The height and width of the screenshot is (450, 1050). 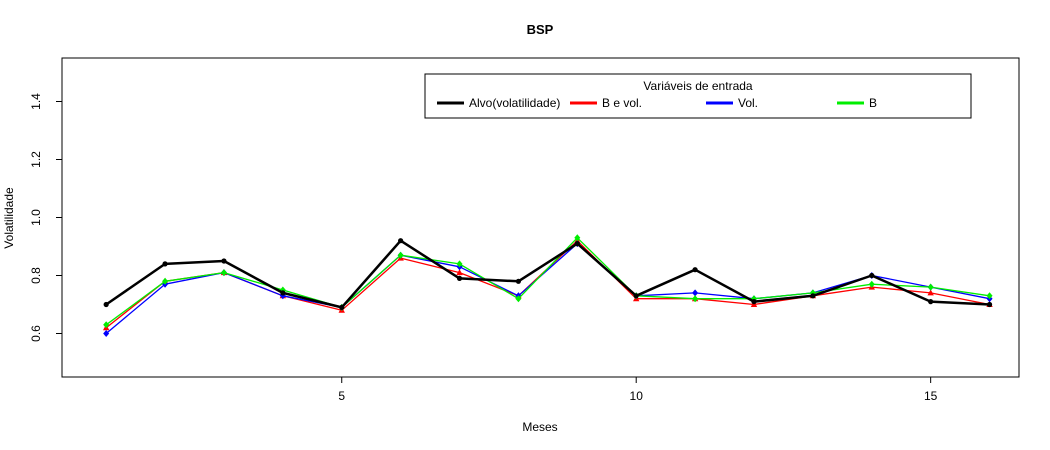 What do you see at coordinates (857, 103) in the screenshot?
I see `legend-entry: B` at bounding box center [857, 103].